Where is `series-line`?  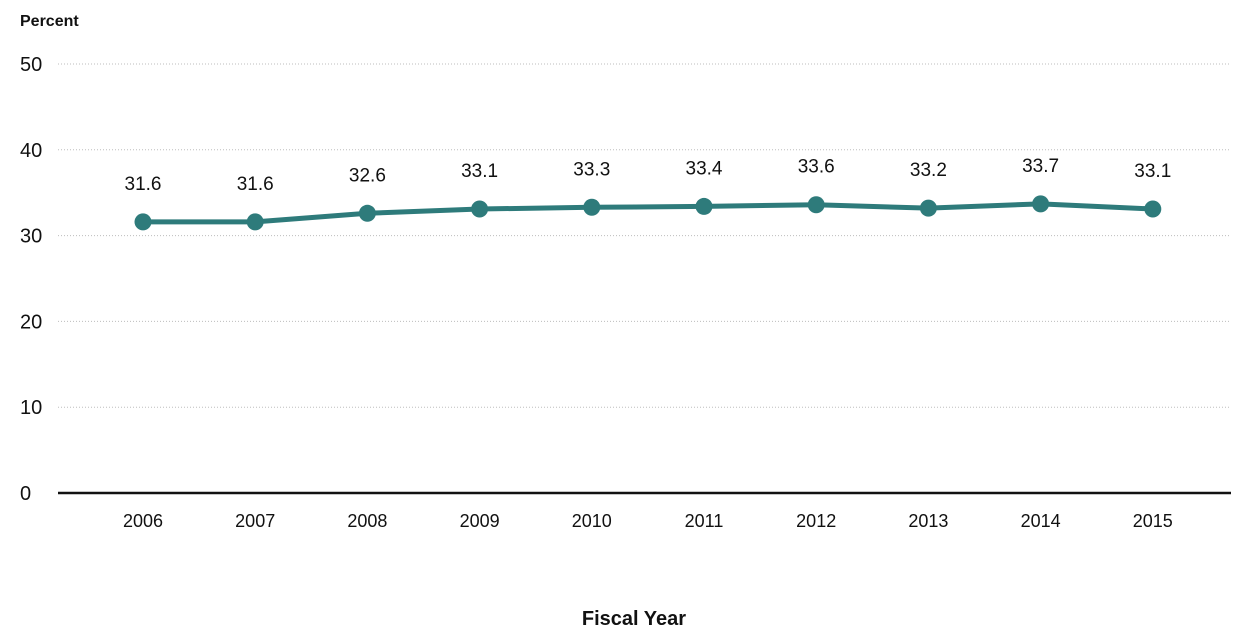 series-line is located at coordinates (648, 213).